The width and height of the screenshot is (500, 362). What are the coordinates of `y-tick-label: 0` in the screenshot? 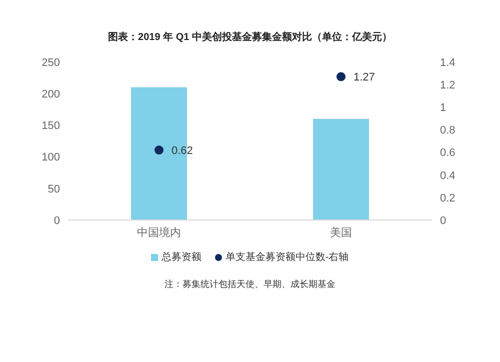 It's located at (57, 220).